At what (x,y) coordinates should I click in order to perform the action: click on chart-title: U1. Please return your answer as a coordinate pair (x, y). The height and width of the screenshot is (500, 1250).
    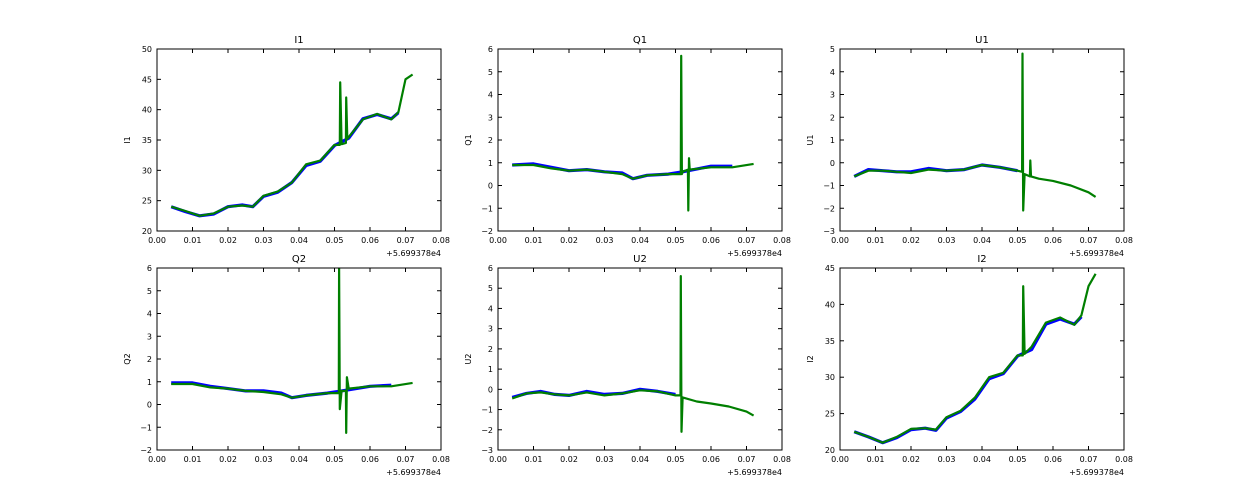
    Looking at the image, I should click on (982, 40).